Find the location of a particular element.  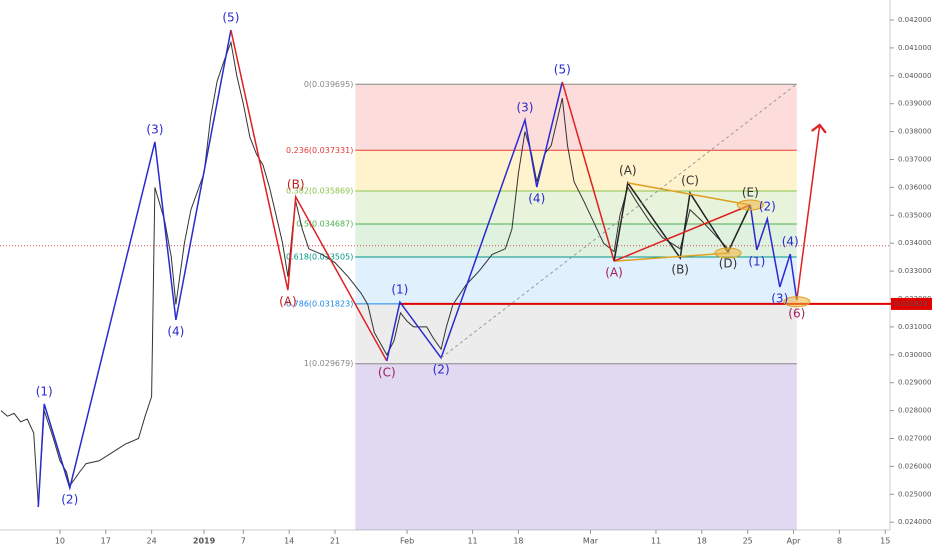

x-tick-label: 24 is located at coordinates (152, 541).